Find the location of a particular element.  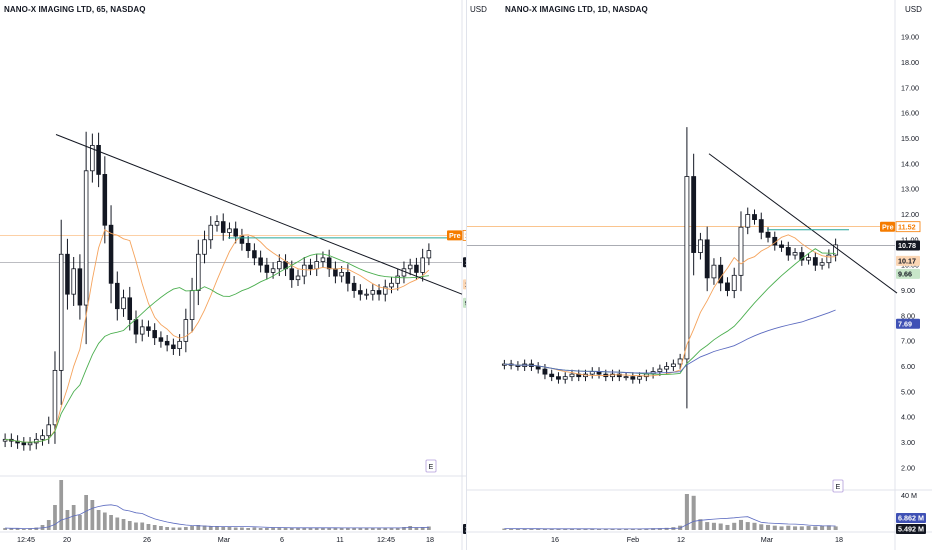

volume-axis-label: 40 M is located at coordinates (909, 495).